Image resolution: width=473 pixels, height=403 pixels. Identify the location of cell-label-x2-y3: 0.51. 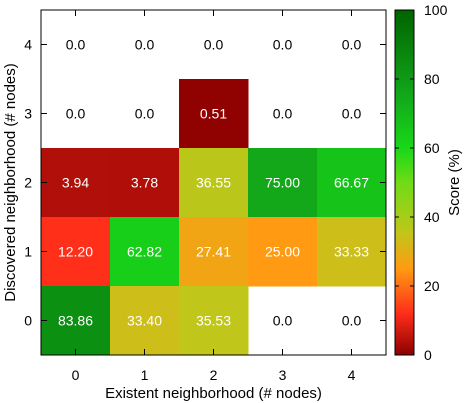
(213, 114).